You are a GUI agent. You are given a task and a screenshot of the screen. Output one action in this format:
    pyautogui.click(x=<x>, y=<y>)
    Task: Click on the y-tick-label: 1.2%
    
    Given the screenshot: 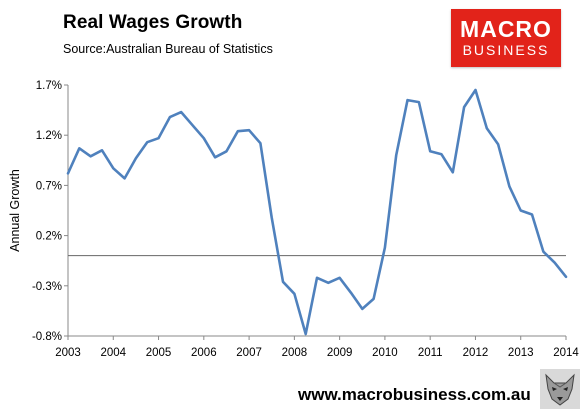 What is the action you would take?
    pyautogui.click(x=49, y=136)
    